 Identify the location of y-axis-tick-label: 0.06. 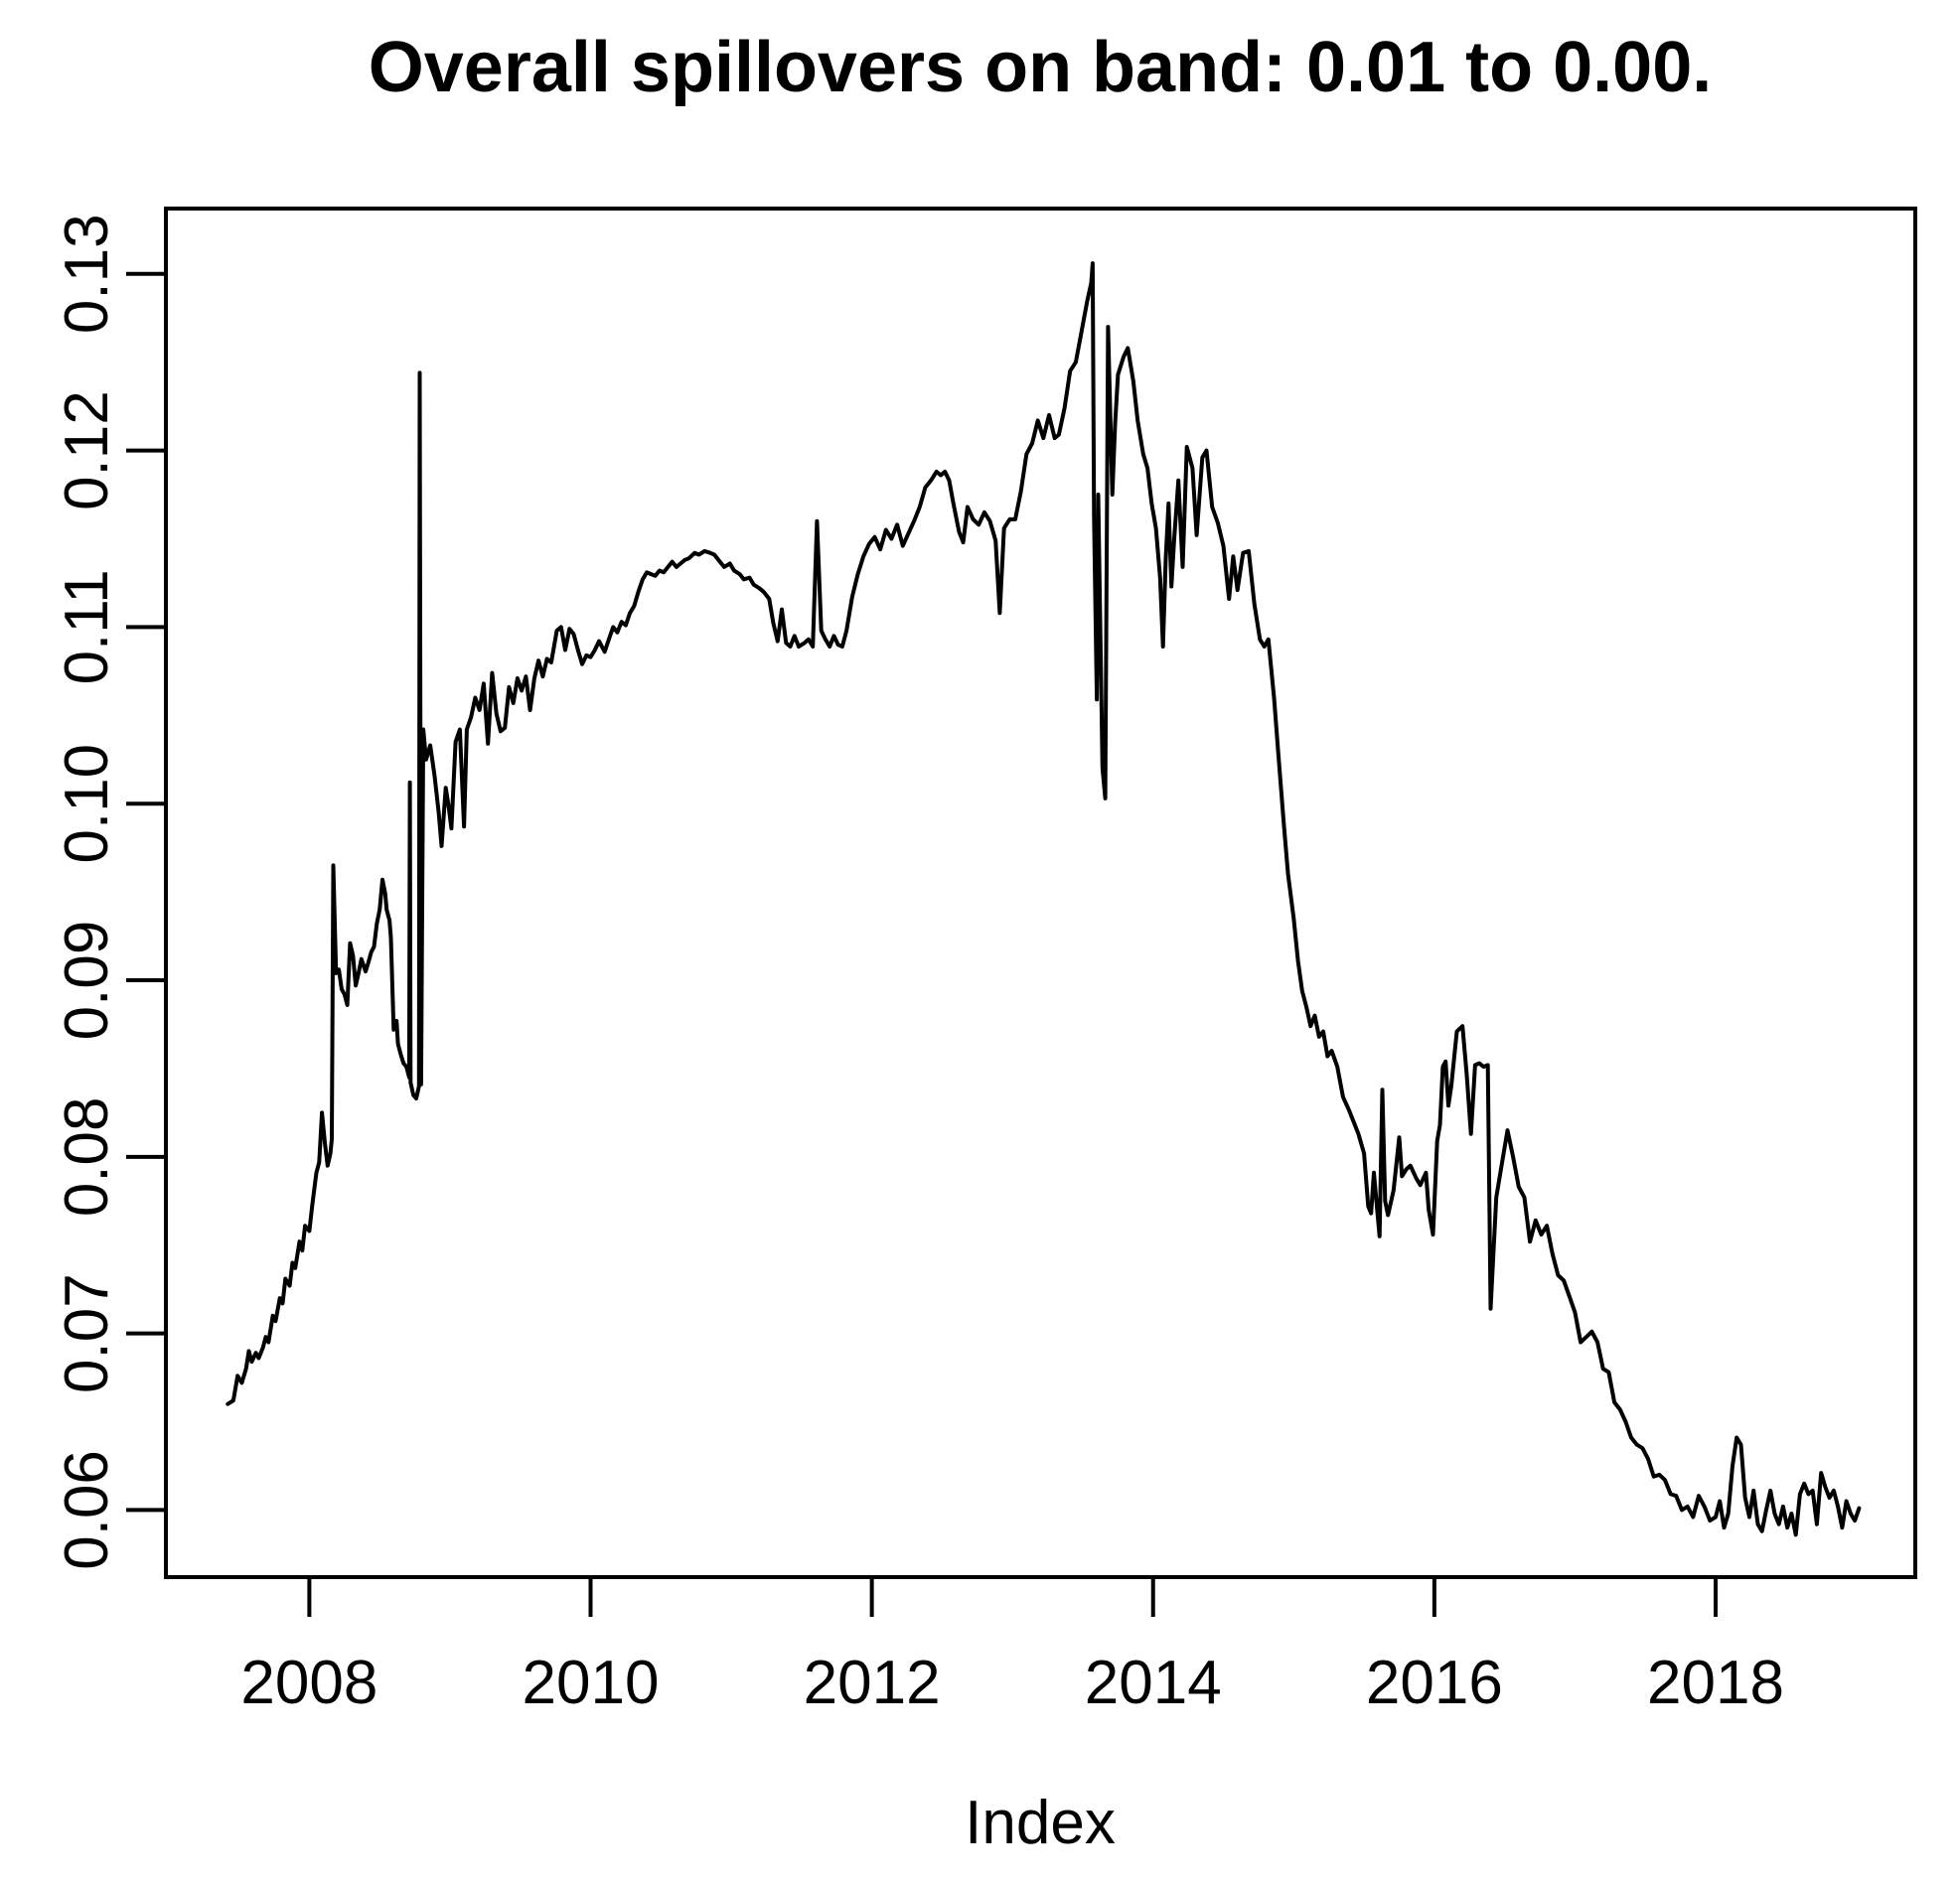
(87, 1510).